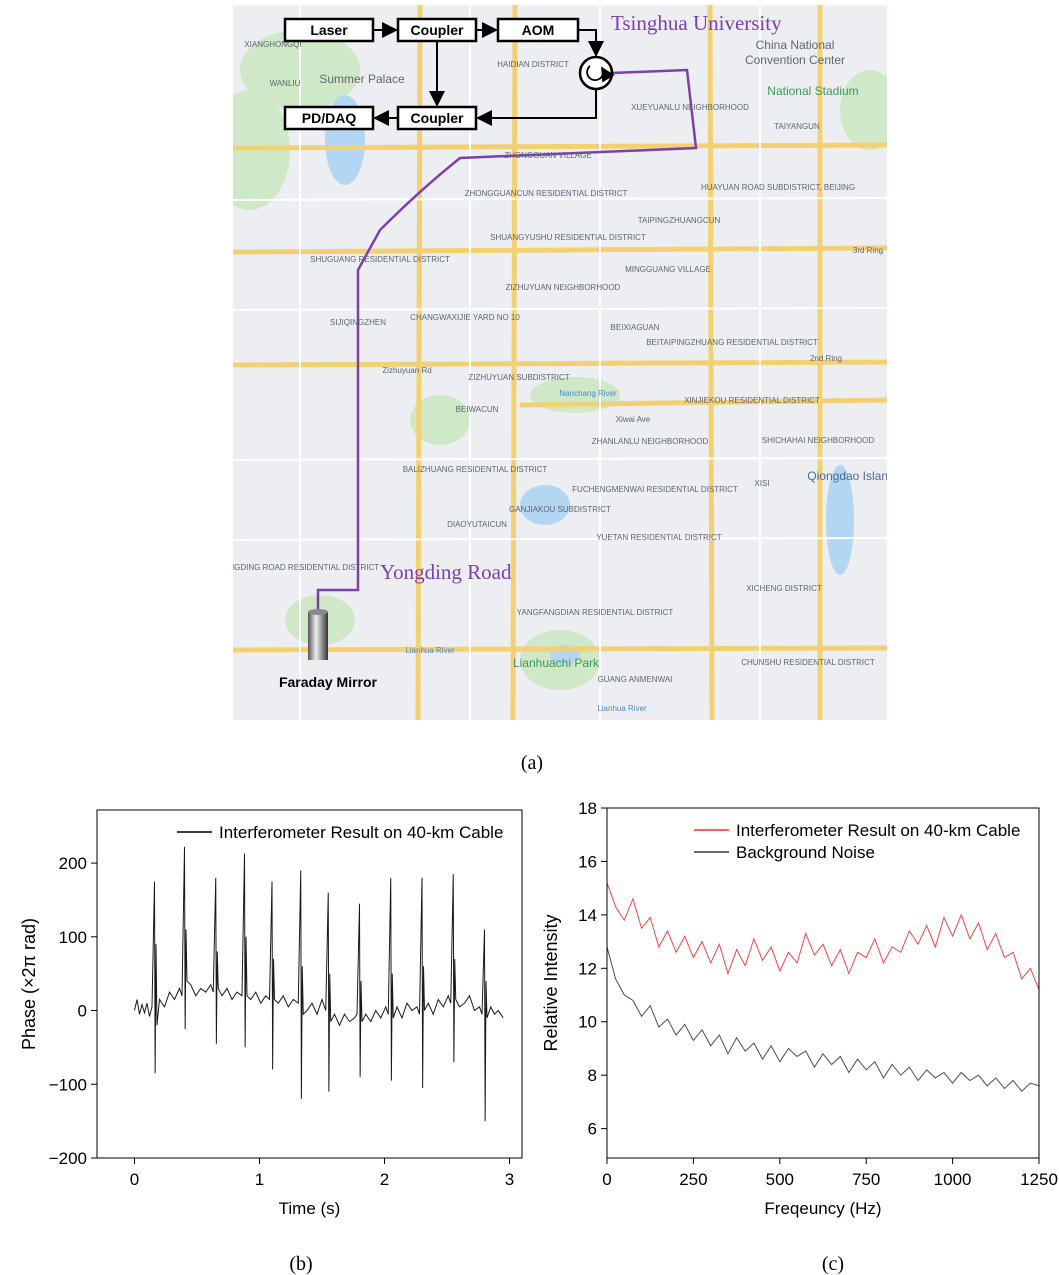  What do you see at coordinates (592, 1075) in the screenshot?
I see `y-tick-label: 8` at bounding box center [592, 1075].